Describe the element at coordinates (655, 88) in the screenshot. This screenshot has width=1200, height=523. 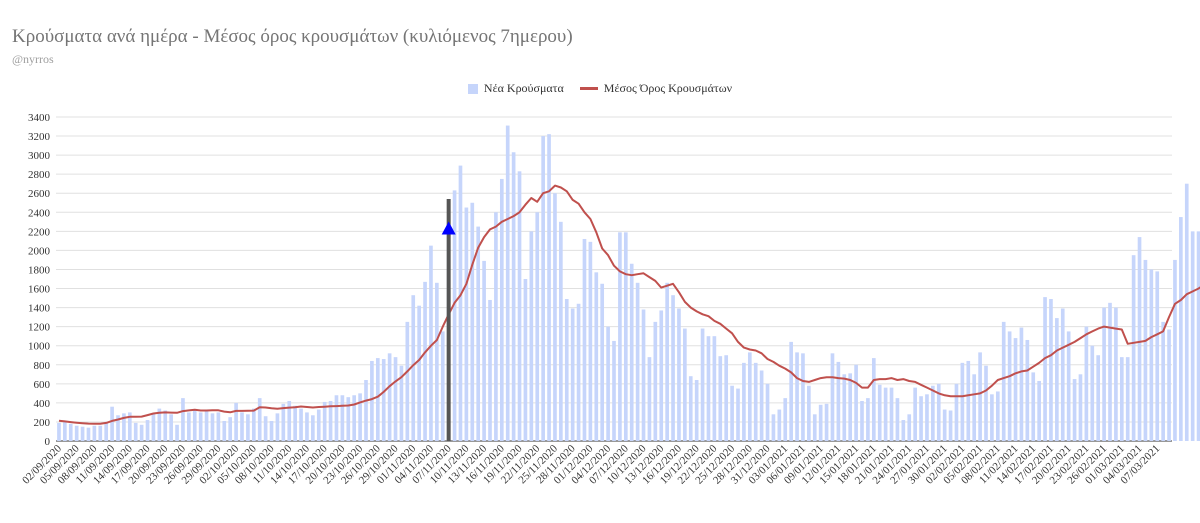
I see `legend-entry-average: Μέσος Όρος Κρουσμάτων` at that location.